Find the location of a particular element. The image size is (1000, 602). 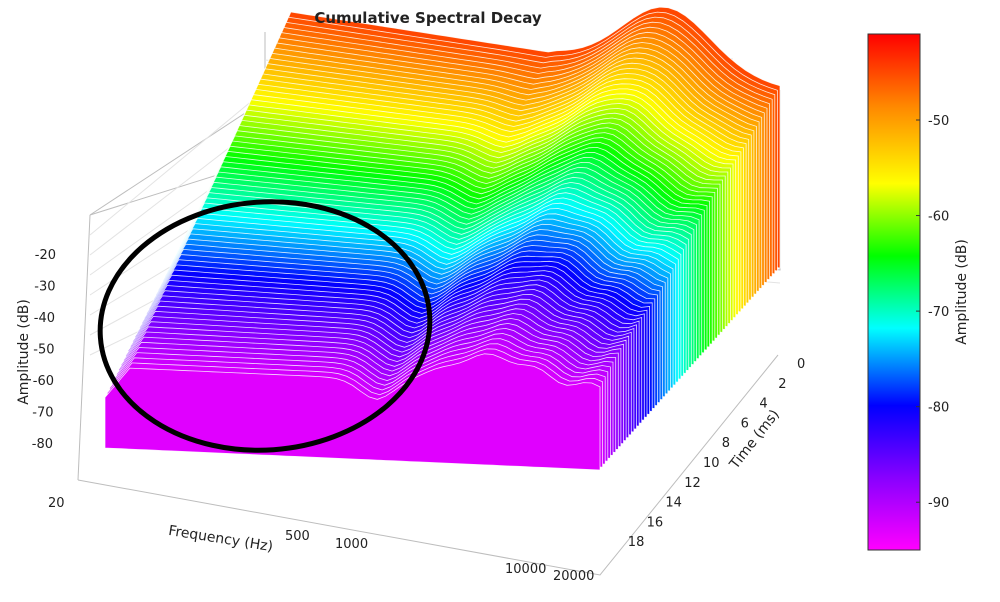

x-tick-labels: 20 500 1000 10000 20000 is located at coordinates (321, 540).